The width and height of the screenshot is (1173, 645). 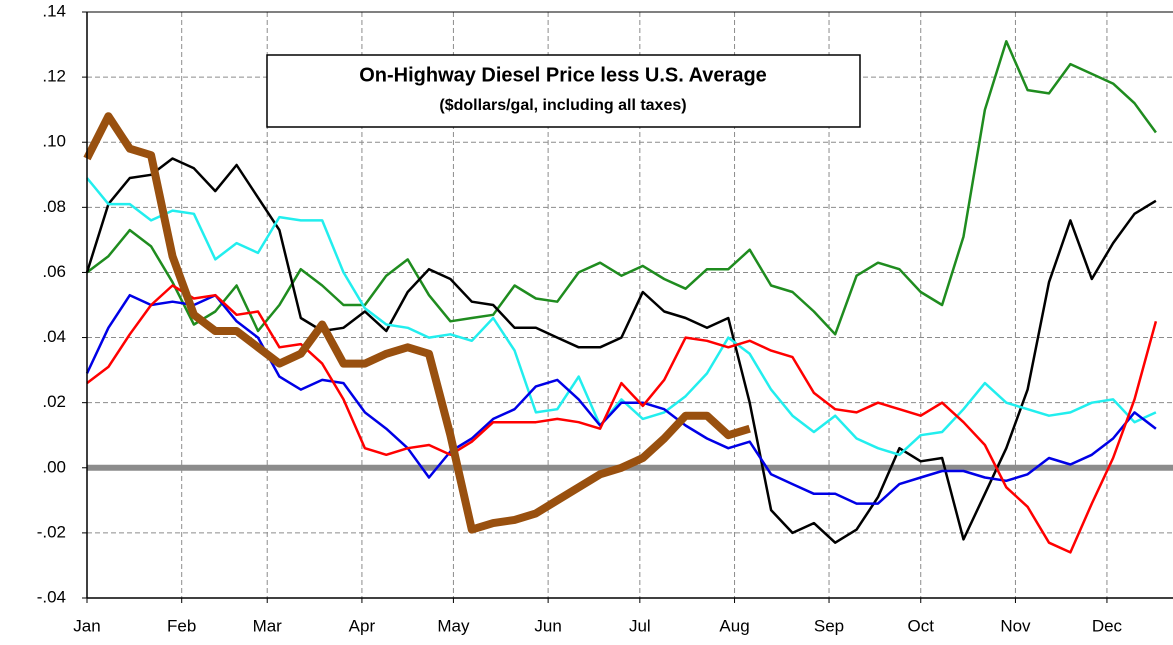 What do you see at coordinates (1015, 625) in the screenshot?
I see `x-tick-label: Nov` at bounding box center [1015, 625].